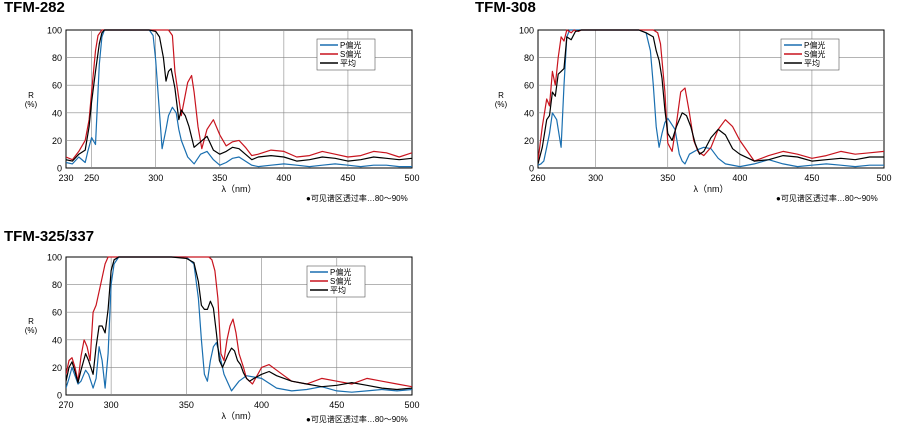 This screenshot has width=900, height=427. What do you see at coordinates (537, 178) in the screenshot?
I see `x-tick-label: 260` at bounding box center [537, 178].